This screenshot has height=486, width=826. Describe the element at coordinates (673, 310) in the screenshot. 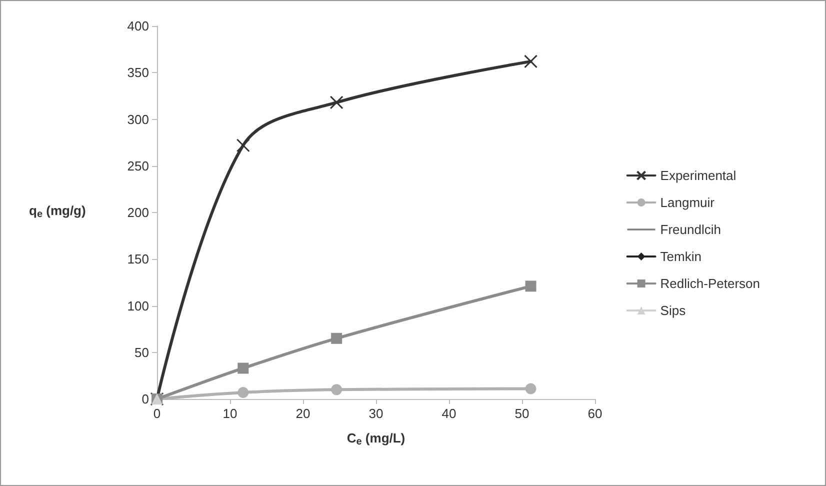

I see `legend-label: Sips` at that location.